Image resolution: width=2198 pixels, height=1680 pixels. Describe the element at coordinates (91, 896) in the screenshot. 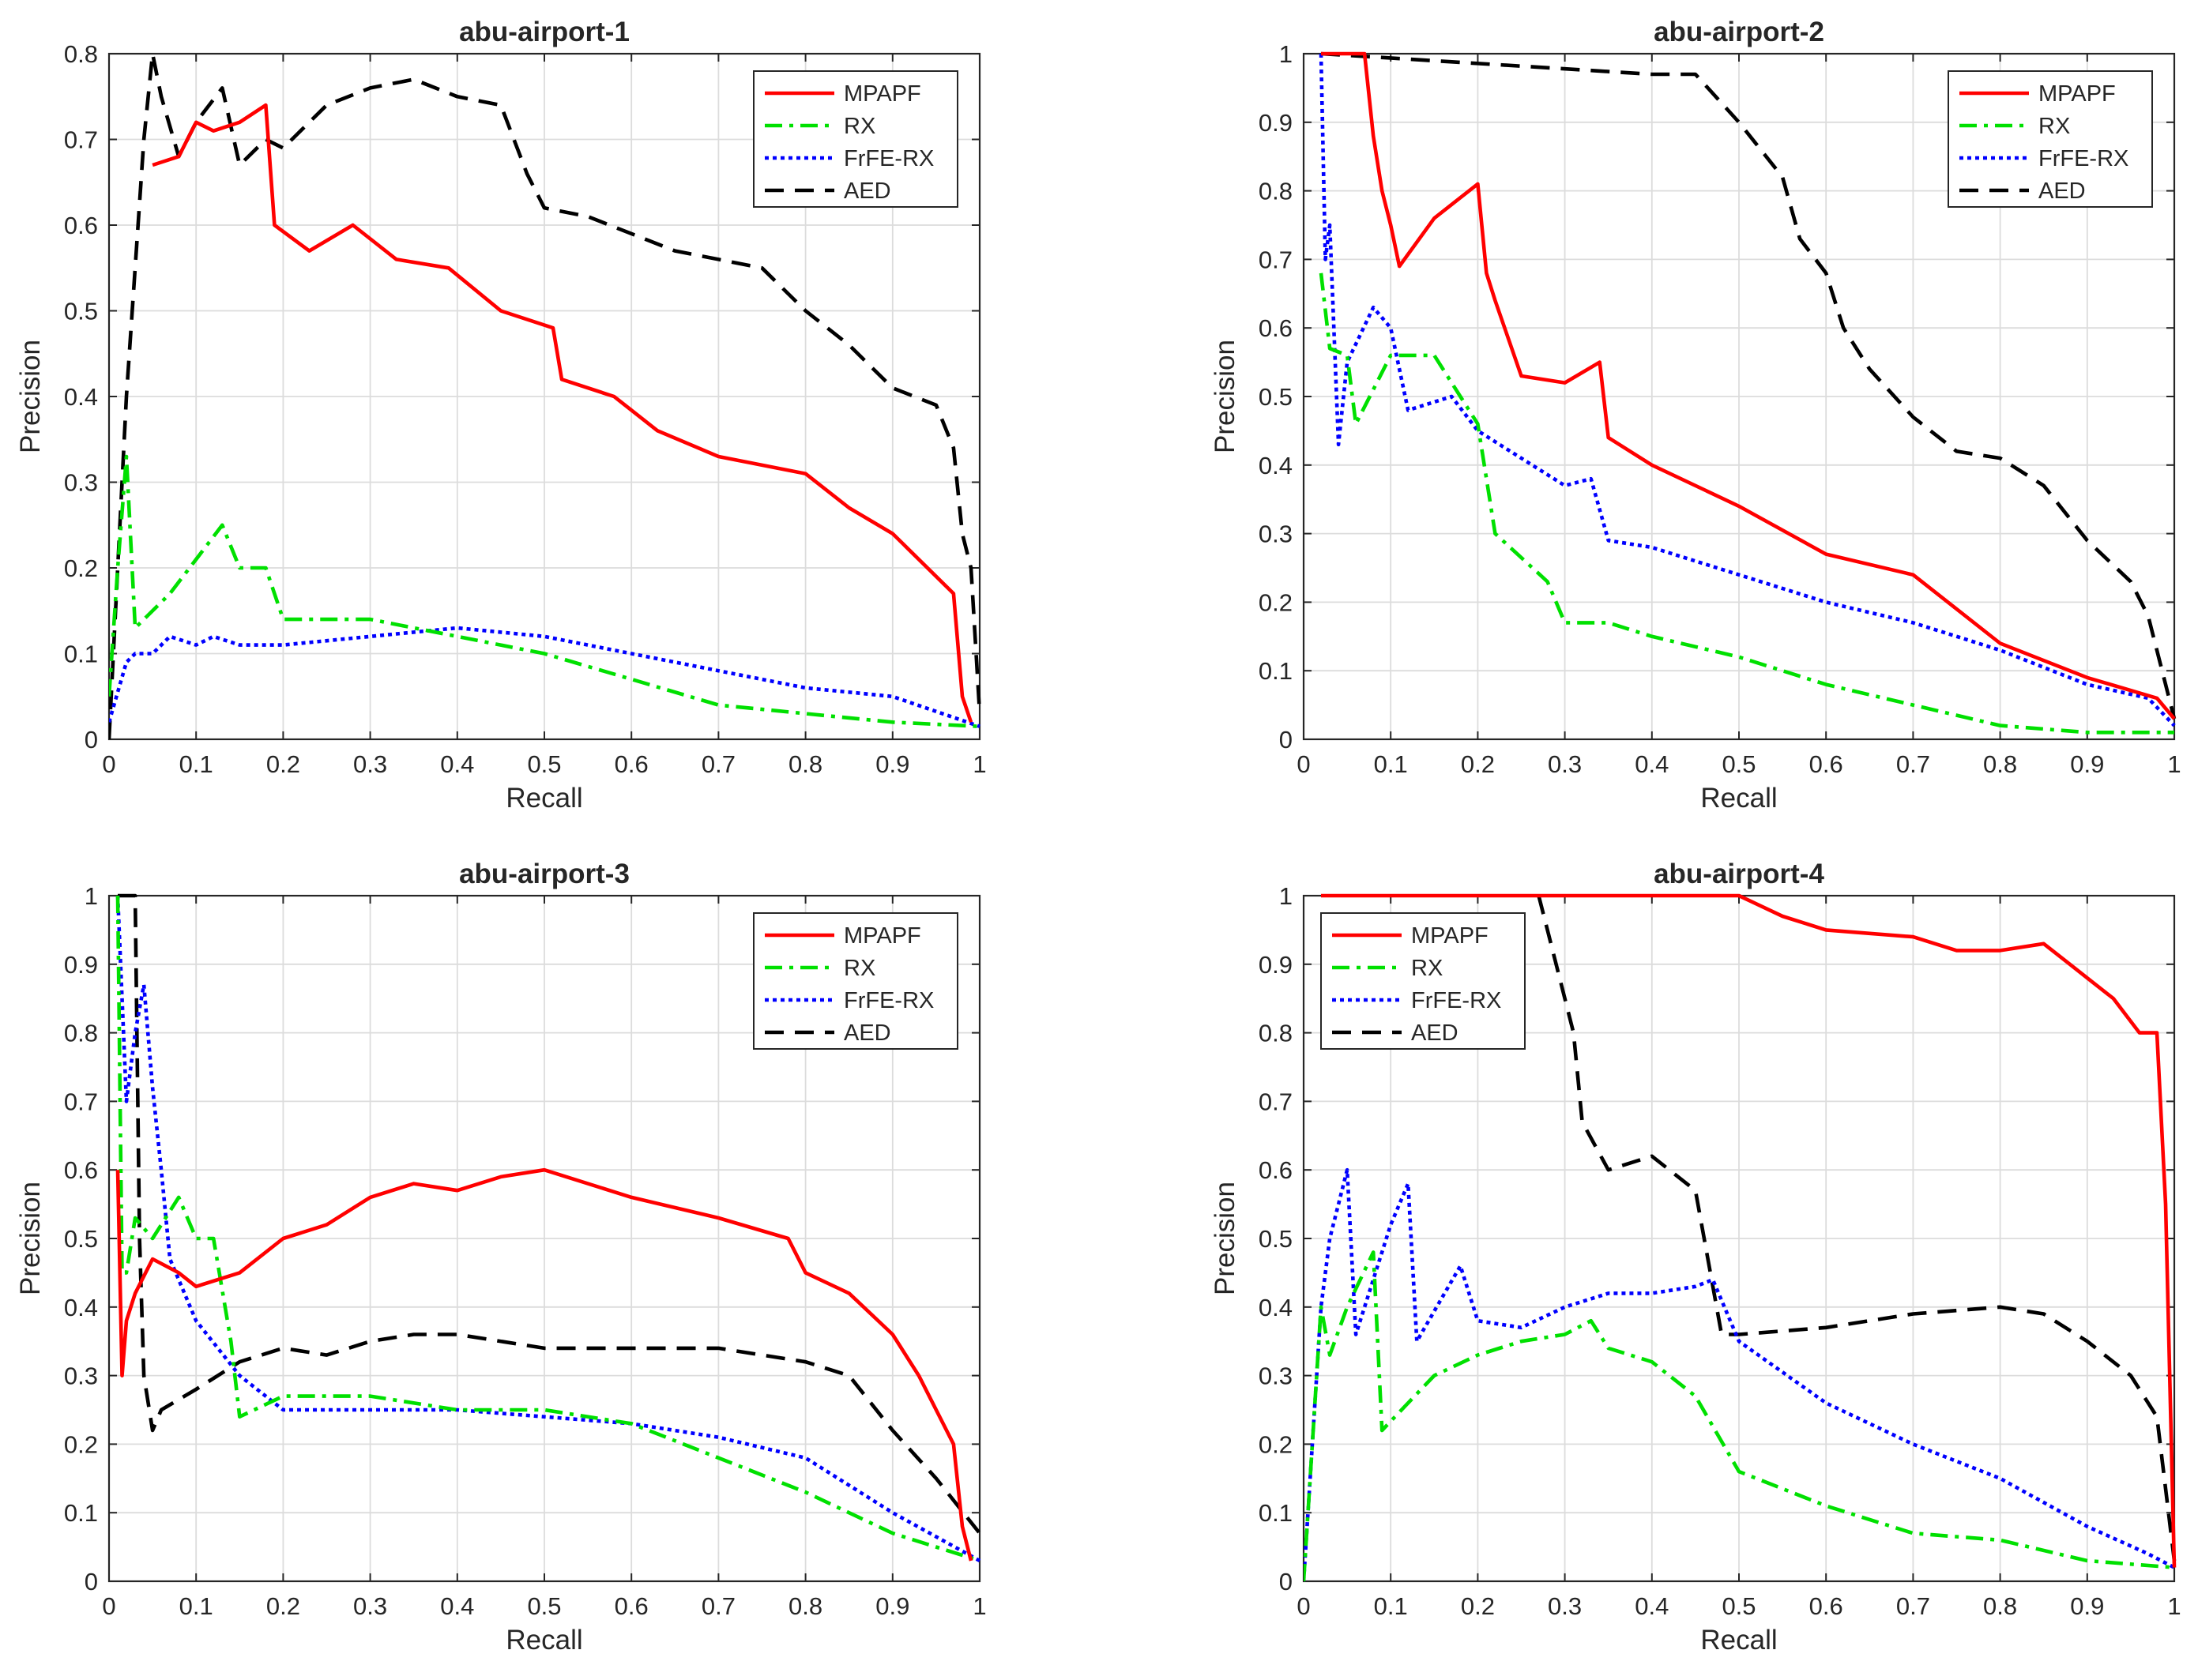

I see `y-tick-label: 1` at that location.